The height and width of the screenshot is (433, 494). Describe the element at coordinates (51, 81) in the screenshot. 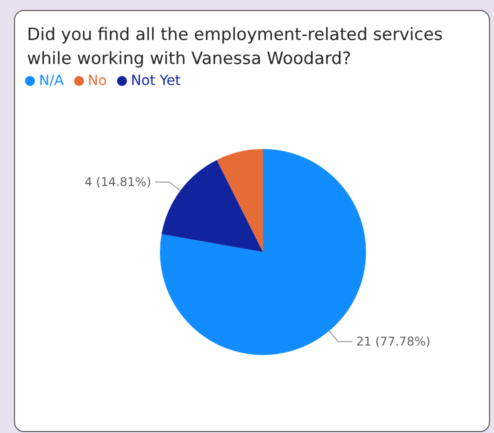

I see `legend-label: N/A` at that location.